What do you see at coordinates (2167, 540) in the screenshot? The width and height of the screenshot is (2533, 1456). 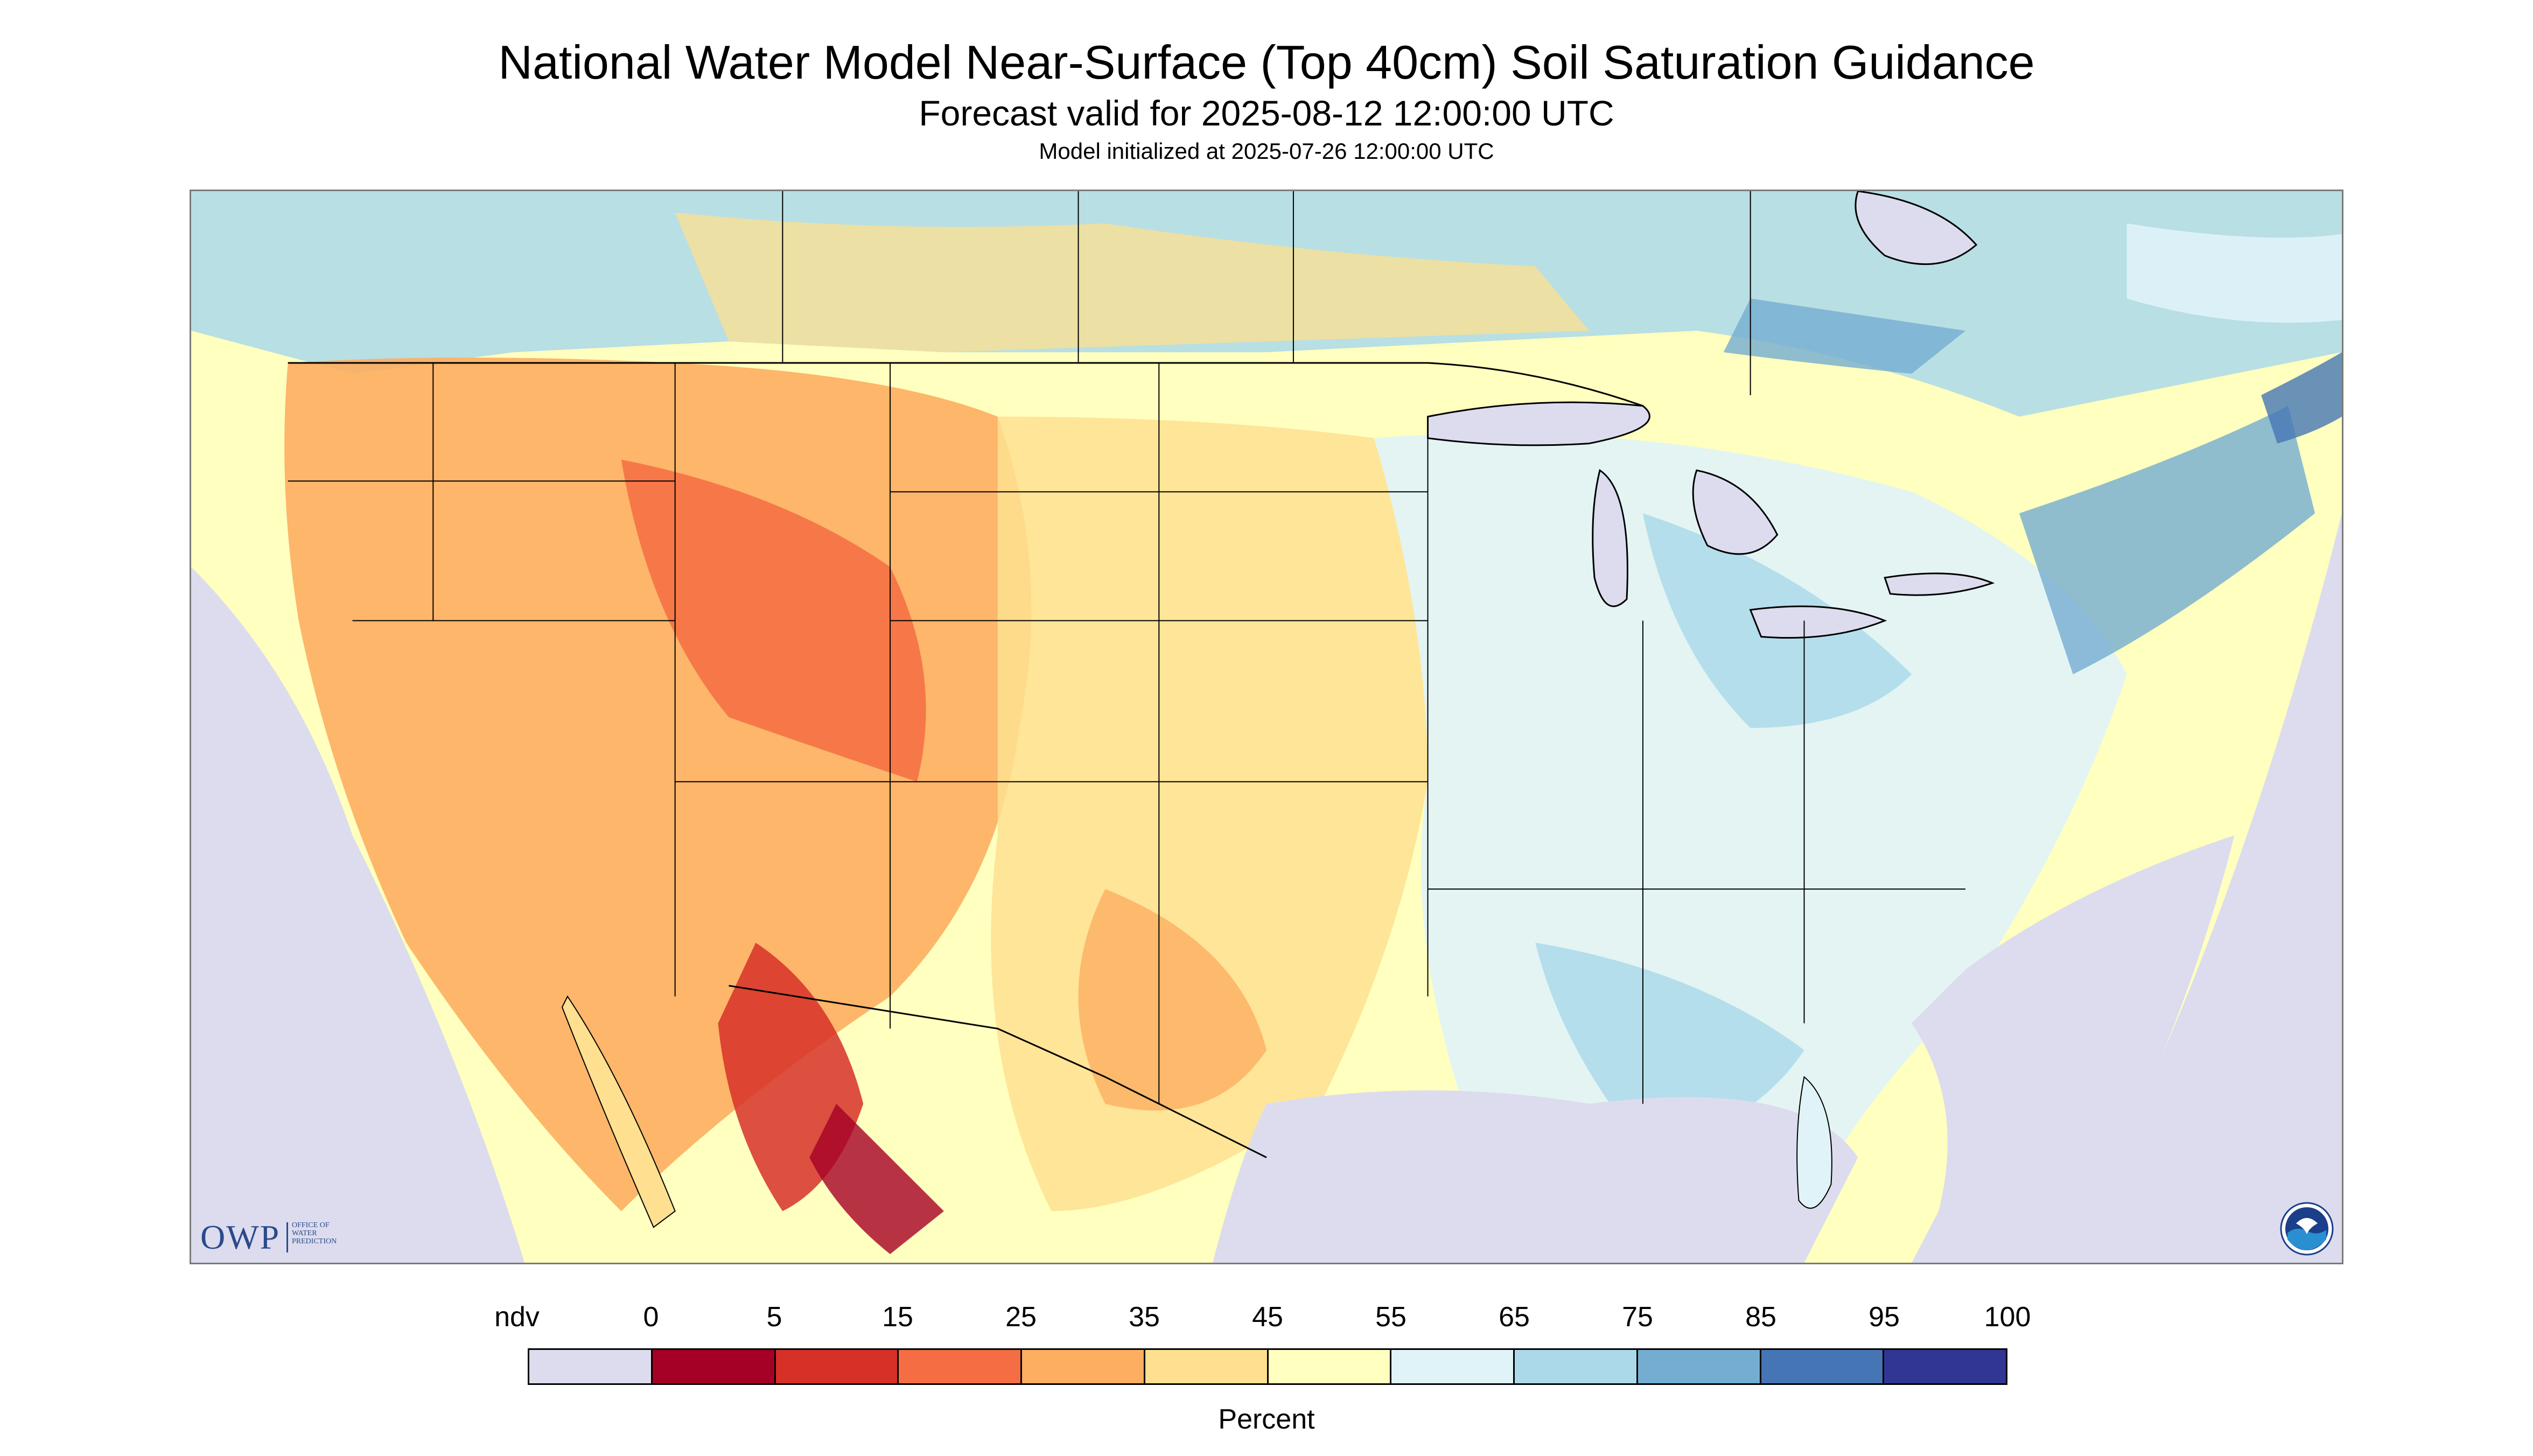 I see `northeast-wet` at bounding box center [2167, 540].